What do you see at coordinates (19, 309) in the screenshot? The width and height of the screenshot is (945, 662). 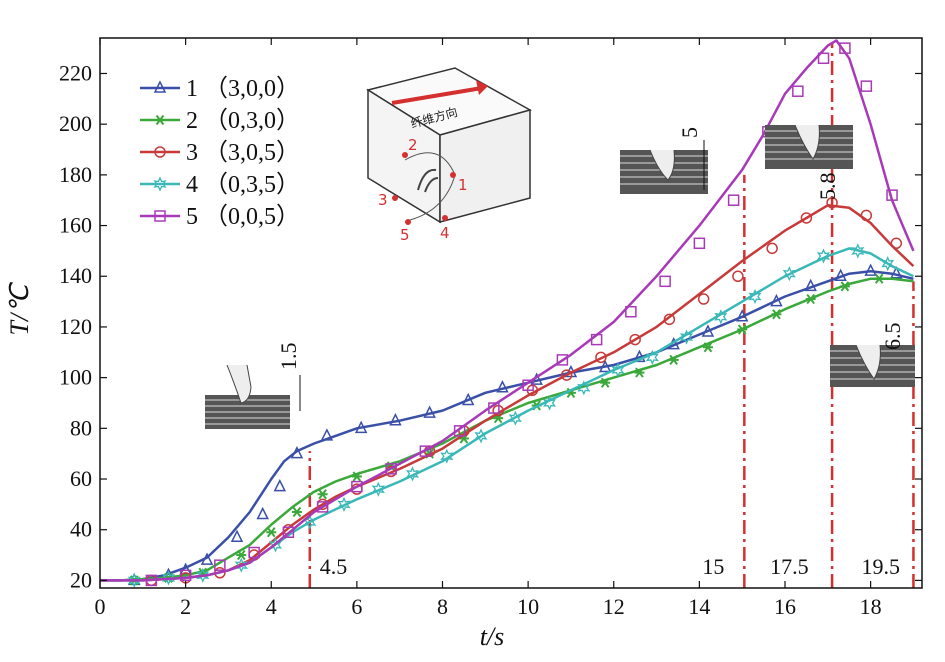 I see `y-axis-label: T/℃` at bounding box center [19, 309].